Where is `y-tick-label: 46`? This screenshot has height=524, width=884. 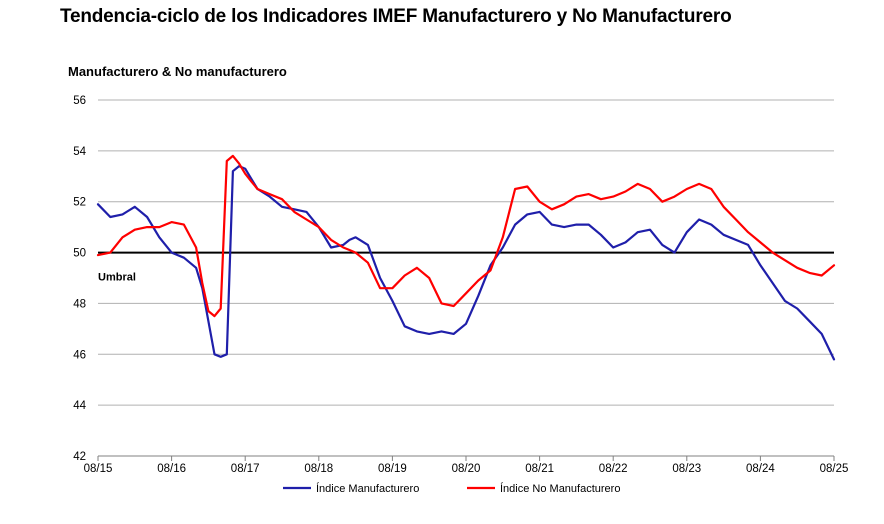
y-tick-label: 46 is located at coordinates (79, 355).